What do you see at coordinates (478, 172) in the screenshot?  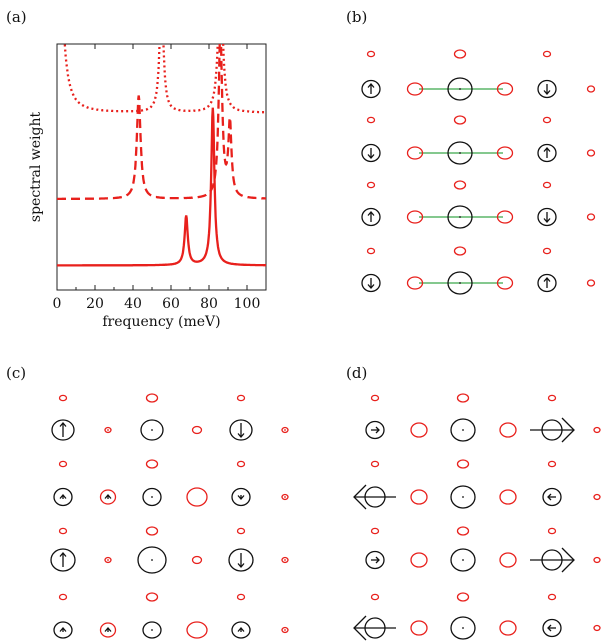 I see `lattice-panel-b` at bounding box center [478, 172].